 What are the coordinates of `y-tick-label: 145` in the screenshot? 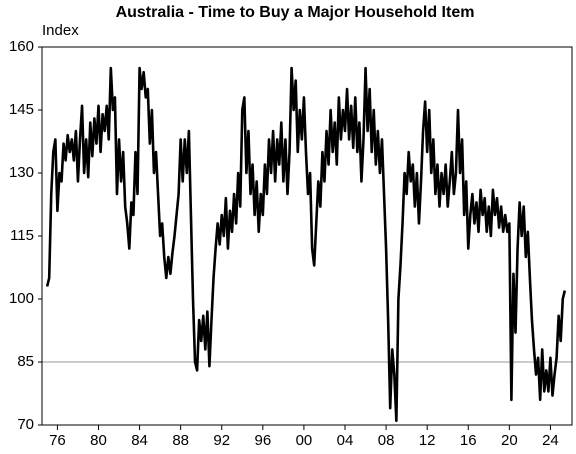 It's located at (21, 109).